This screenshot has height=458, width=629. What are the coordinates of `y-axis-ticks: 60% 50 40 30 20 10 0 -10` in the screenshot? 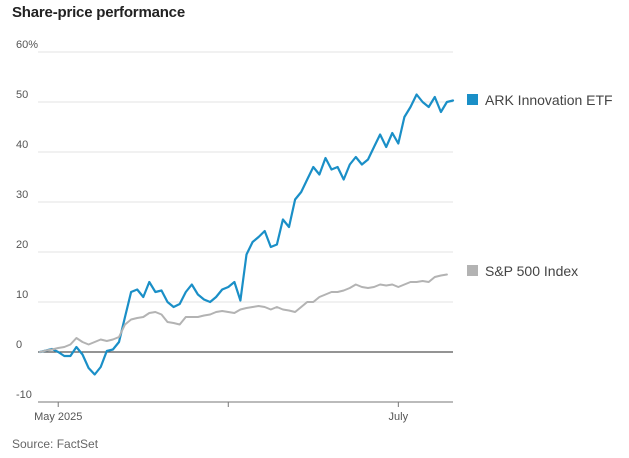 It's located at (27, 220).